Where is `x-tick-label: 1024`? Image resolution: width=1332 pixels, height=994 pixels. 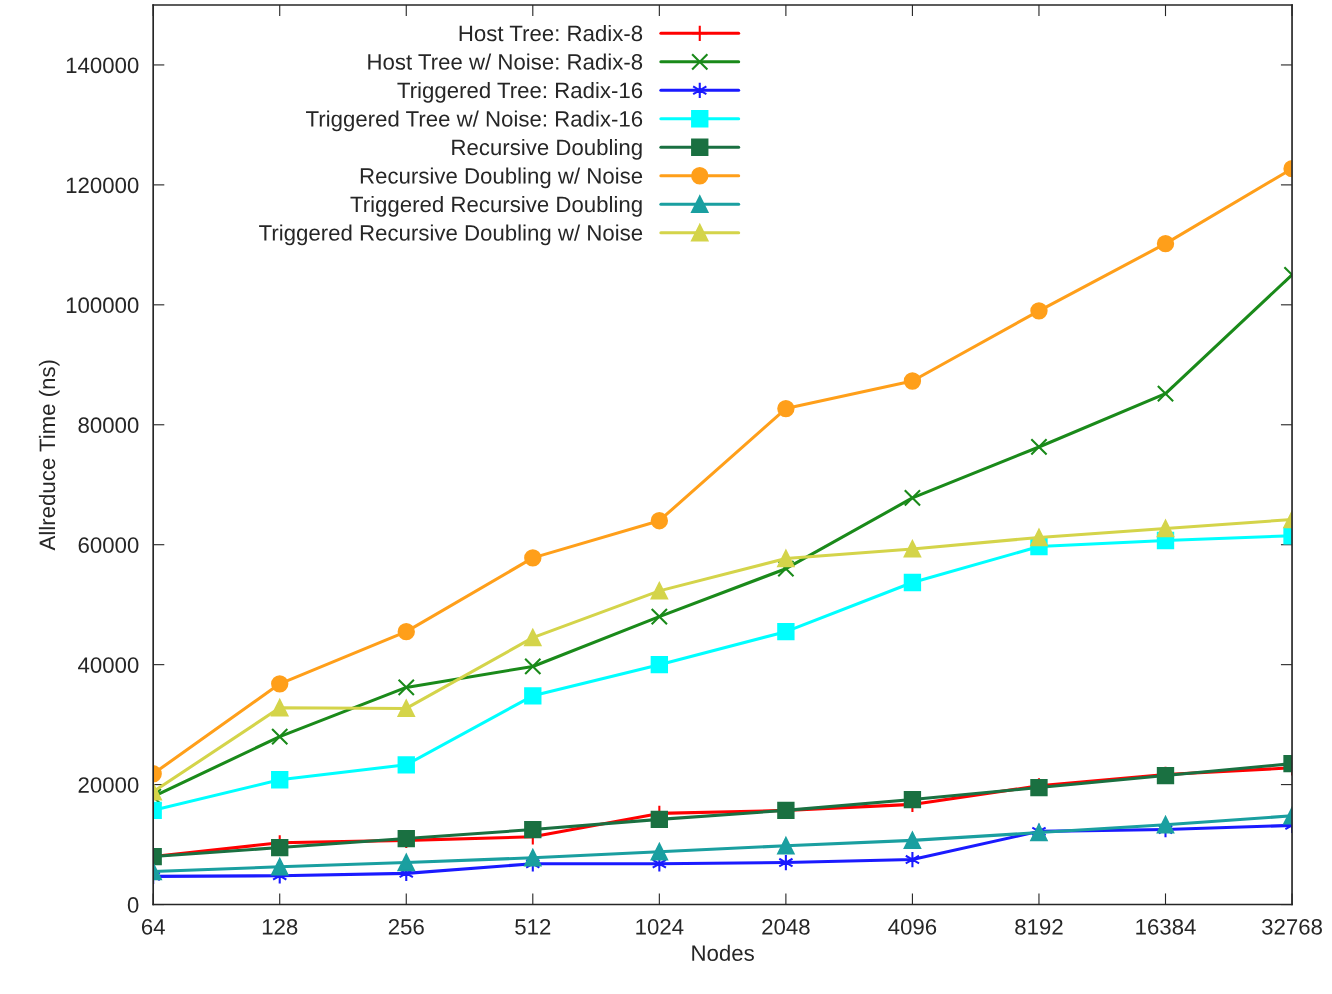
x-tick-label: 1024 is located at coordinates (660, 927).